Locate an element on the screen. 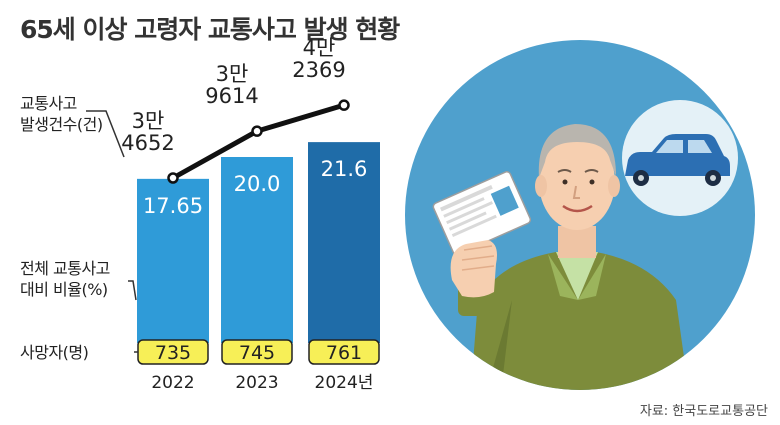 The height and width of the screenshot is (425, 780). accidents-series-label: 교통사고 발생건수(건) is located at coordinates (61, 114).